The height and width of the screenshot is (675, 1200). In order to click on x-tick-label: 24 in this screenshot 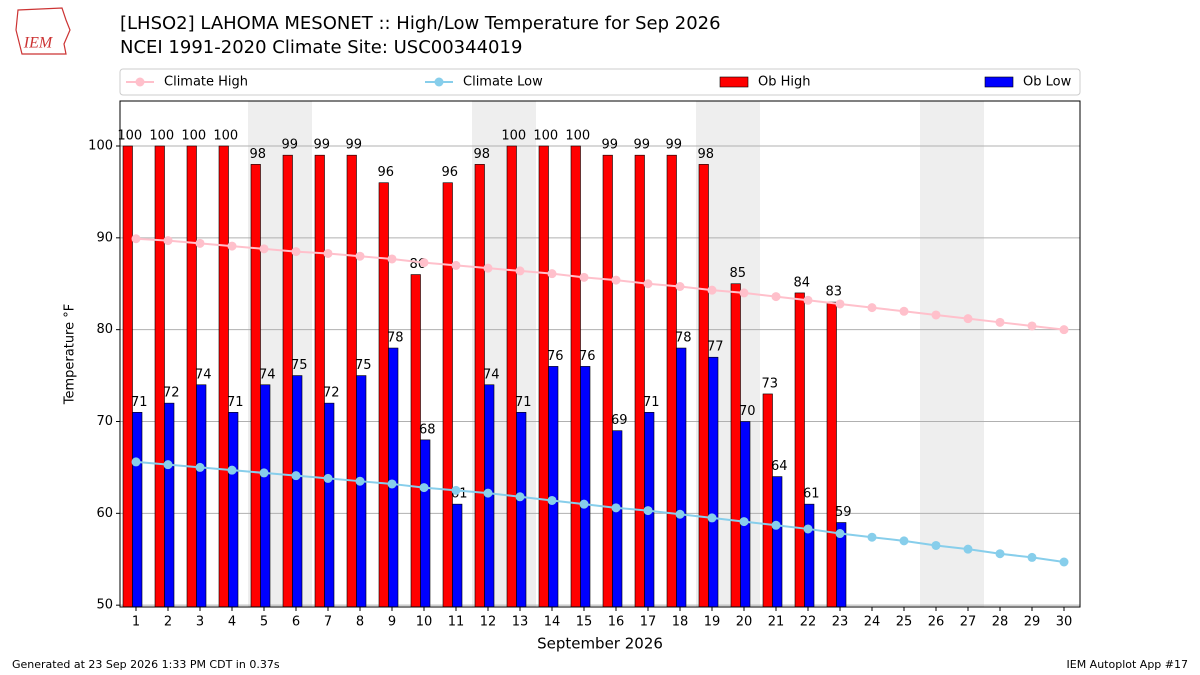, I will do `click(872, 622)`.